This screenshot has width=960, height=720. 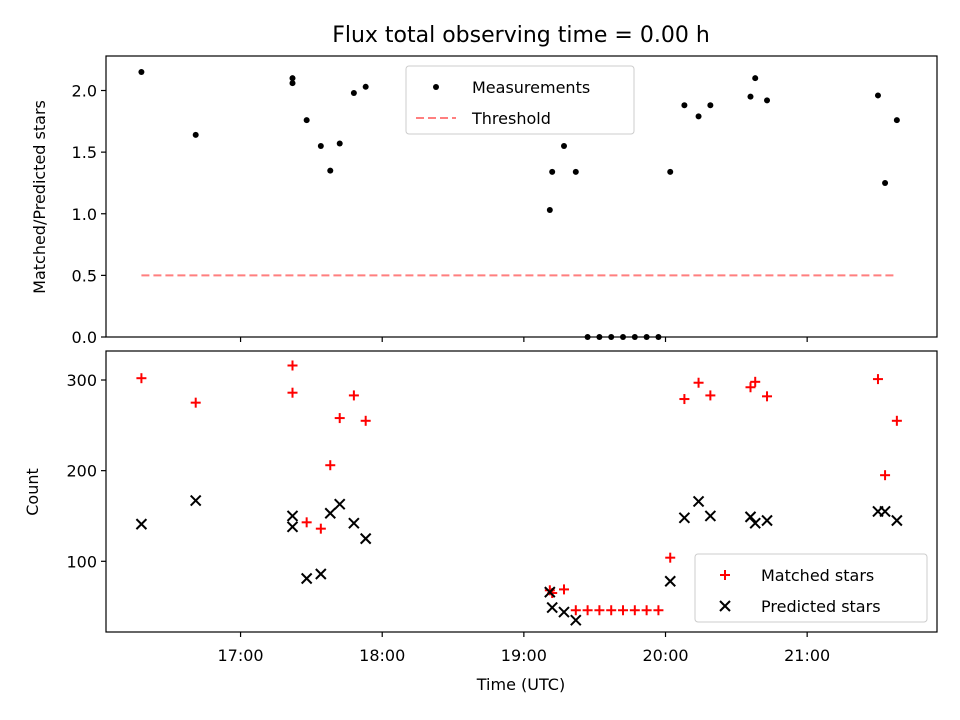 I want to click on chart-title: Flux total observing time = 0.00 h, so click(x=521, y=35).